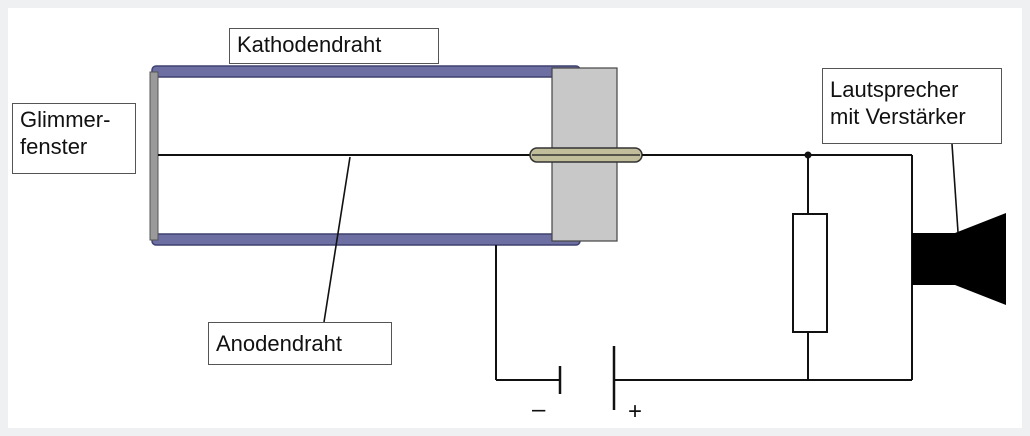 This screenshot has width=1030, height=436. I want to click on speaker-label: Lautsprecher mit Verstärker, so click(912, 106).